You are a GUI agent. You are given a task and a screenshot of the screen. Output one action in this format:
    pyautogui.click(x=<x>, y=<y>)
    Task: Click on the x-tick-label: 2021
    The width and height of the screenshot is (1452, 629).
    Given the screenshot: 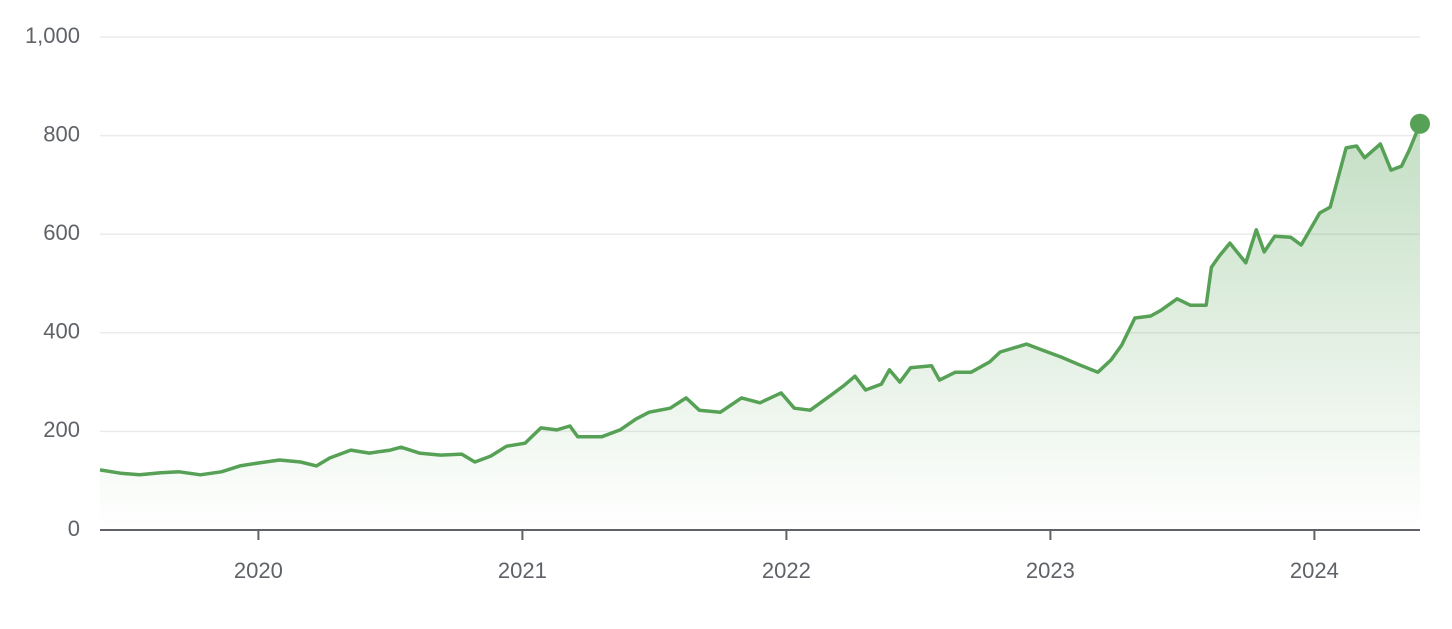 What is the action you would take?
    pyautogui.click(x=522, y=570)
    